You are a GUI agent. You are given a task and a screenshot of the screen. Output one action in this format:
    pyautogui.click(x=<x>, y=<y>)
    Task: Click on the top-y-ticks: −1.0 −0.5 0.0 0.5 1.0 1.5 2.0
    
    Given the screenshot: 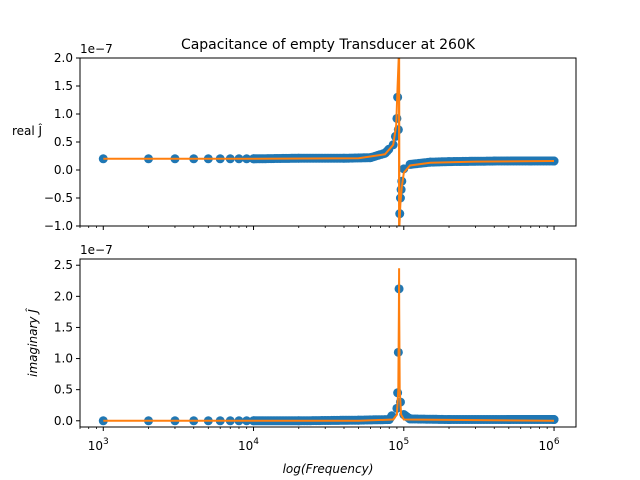 What is the action you would take?
    pyautogui.click(x=62, y=142)
    